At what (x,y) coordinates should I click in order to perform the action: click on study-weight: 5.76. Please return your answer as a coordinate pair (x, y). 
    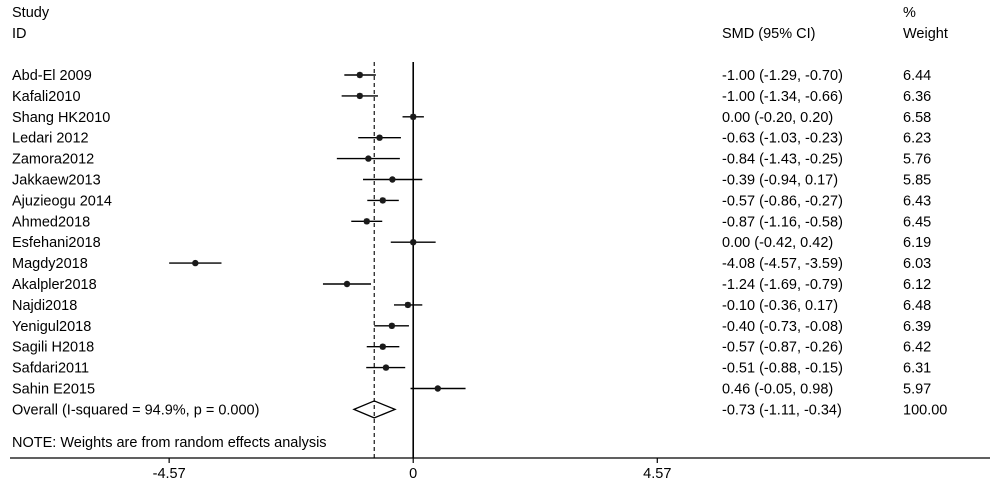
    Looking at the image, I should click on (917, 160).